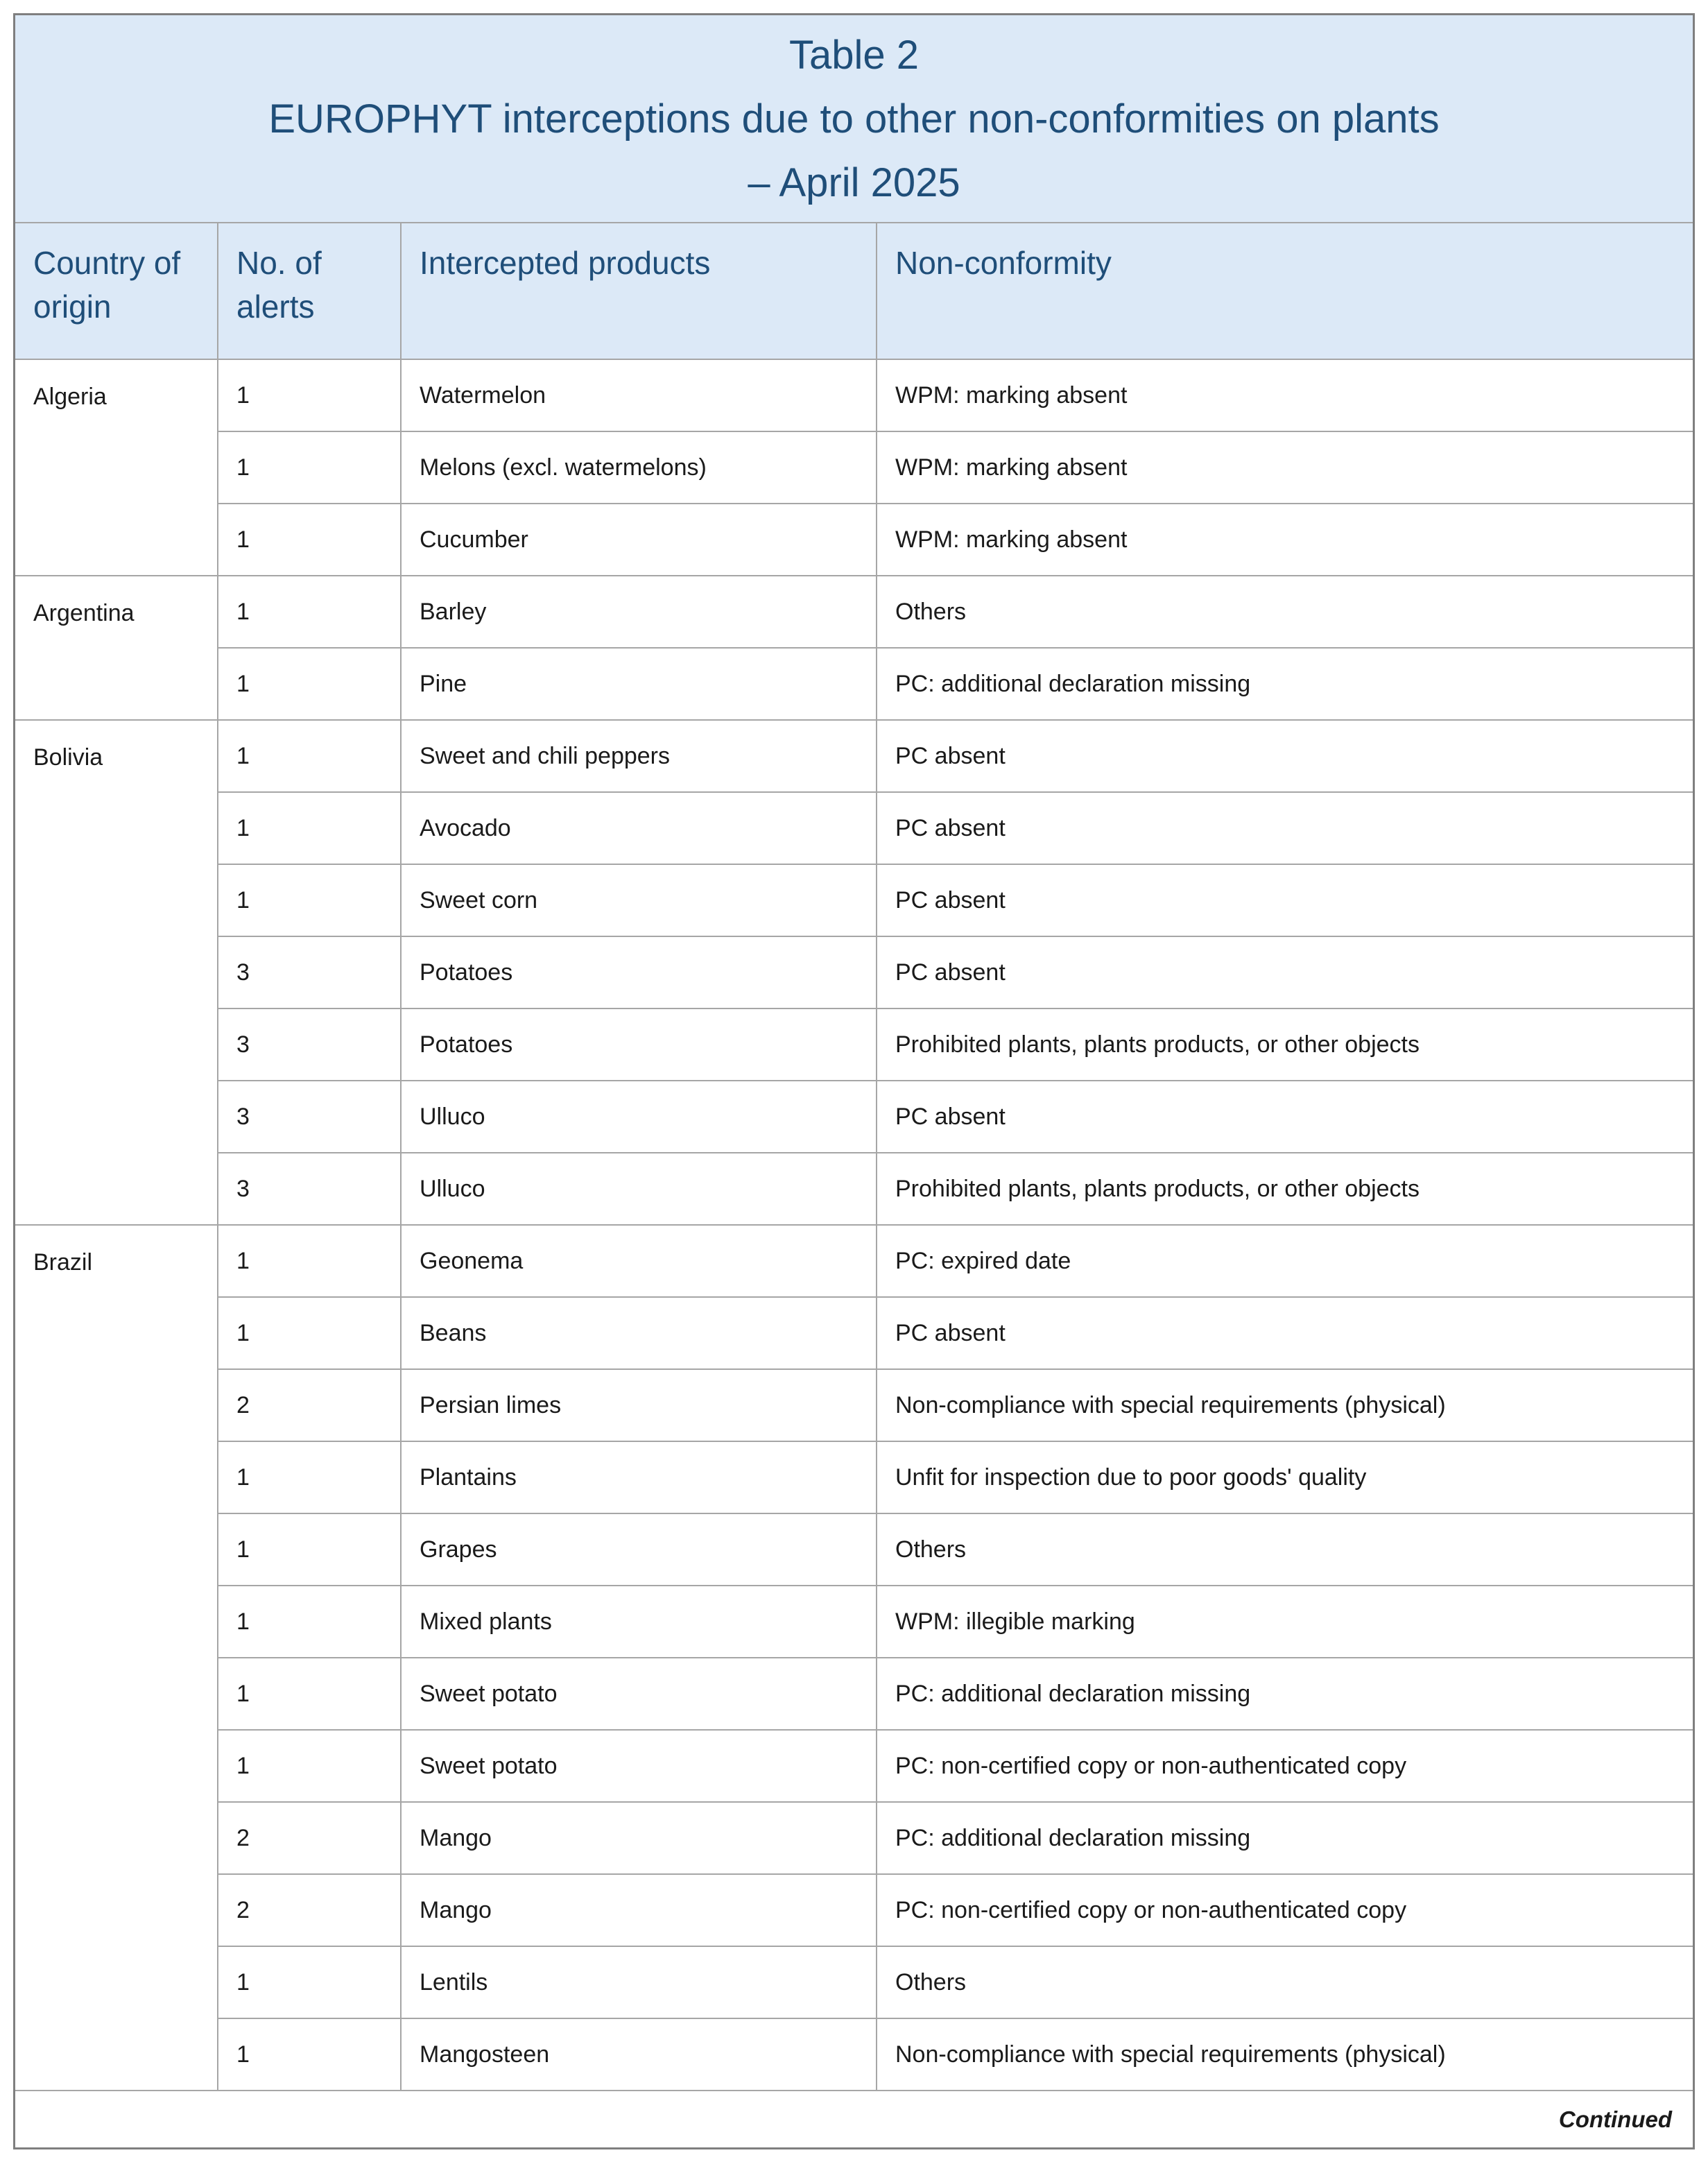  I want to click on table-row: 1 Lentils Others, so click(854, 1982).